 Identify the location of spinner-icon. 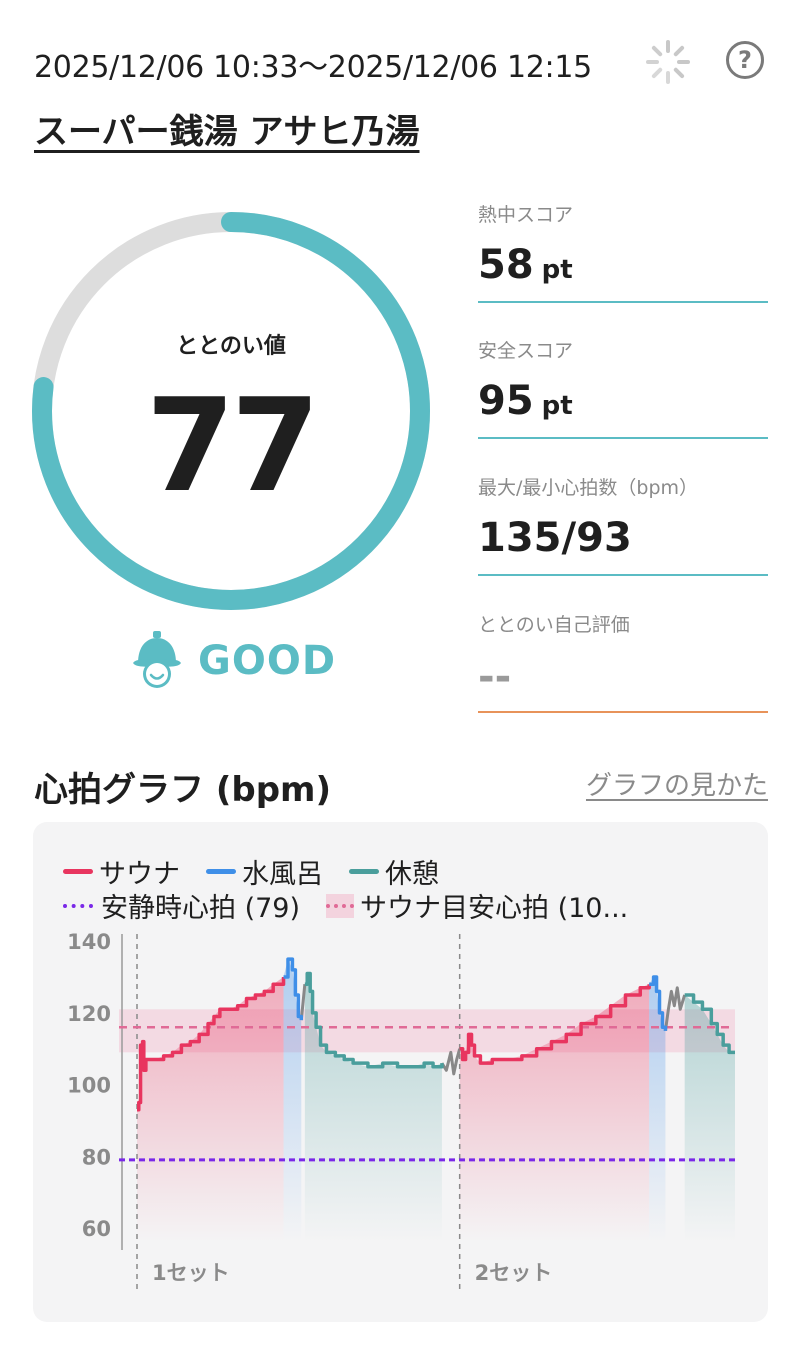
(668, 62).